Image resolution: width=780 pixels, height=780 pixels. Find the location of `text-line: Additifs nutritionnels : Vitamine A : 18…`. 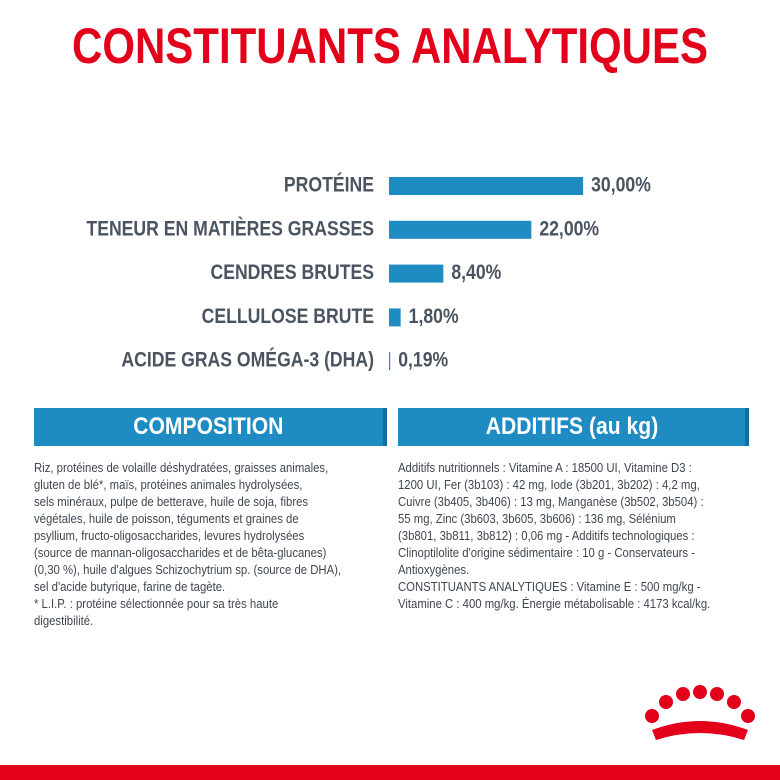

text-line: Additifs nutritionnels : Vitamine A : 18… is located at coordinates (545, 468).